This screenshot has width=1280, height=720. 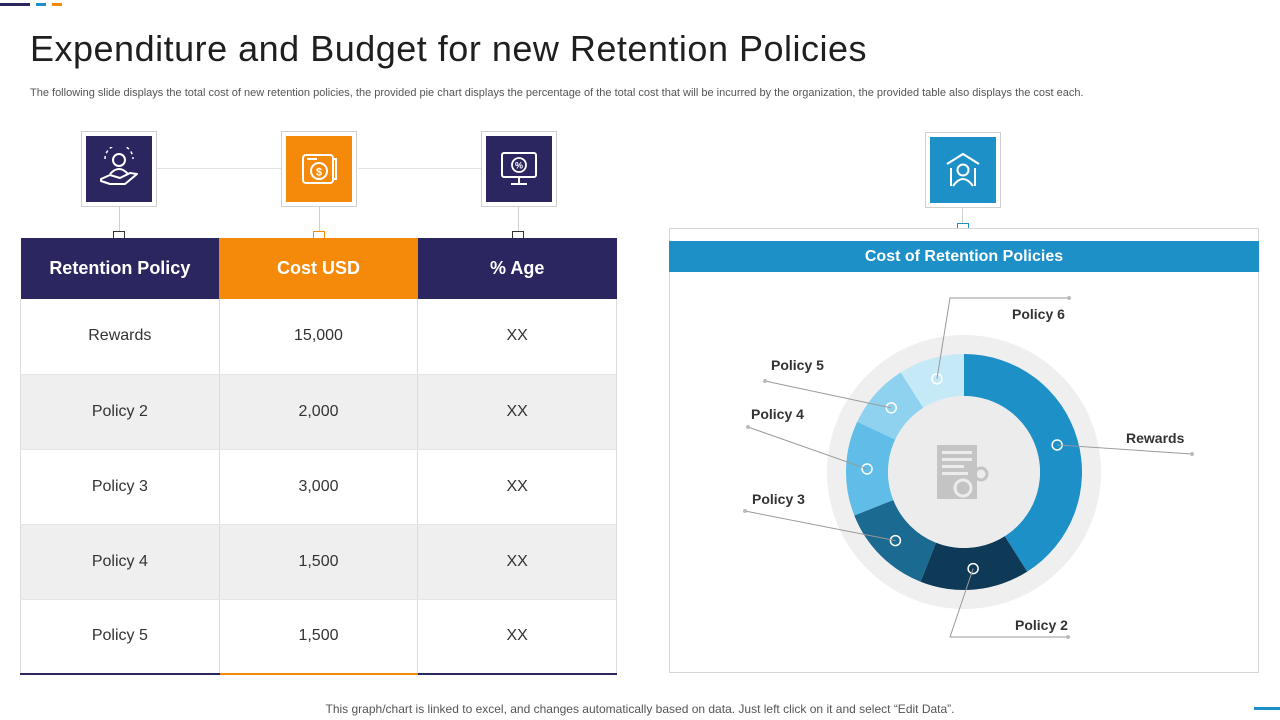 I want to click on legend-label-policy-6: Policy 6, so click(x=1038, y=314).